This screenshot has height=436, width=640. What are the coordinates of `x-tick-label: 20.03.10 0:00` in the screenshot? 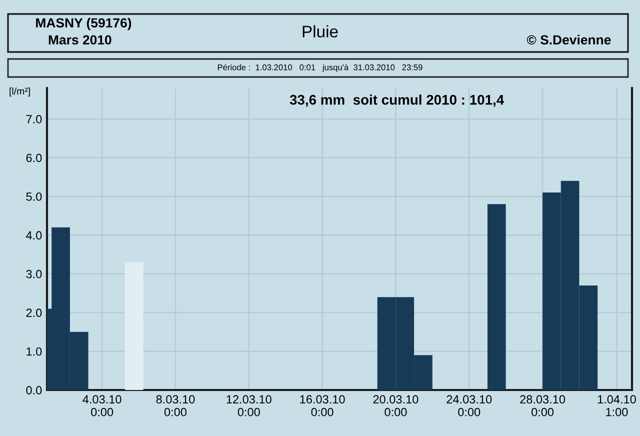 It's located at (395, 405).